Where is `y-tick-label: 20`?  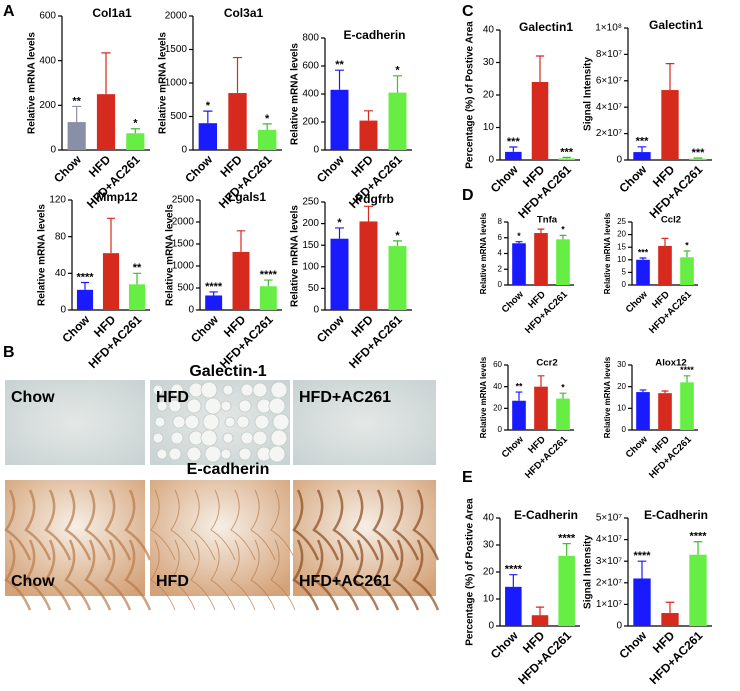
y-tick-label: 20 is located at coordinates (489, 572).